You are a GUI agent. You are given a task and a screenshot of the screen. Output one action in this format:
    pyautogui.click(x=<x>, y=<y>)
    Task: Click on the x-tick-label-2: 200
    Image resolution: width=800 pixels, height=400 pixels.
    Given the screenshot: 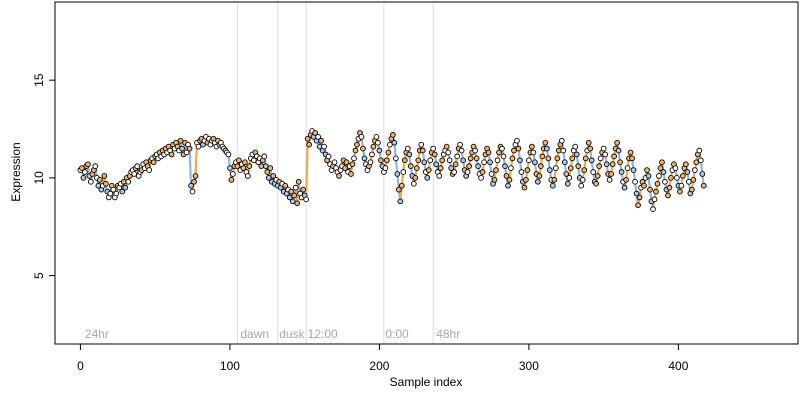 What is the action you would take?
    pyautogui.click(x=379, y=366)
    